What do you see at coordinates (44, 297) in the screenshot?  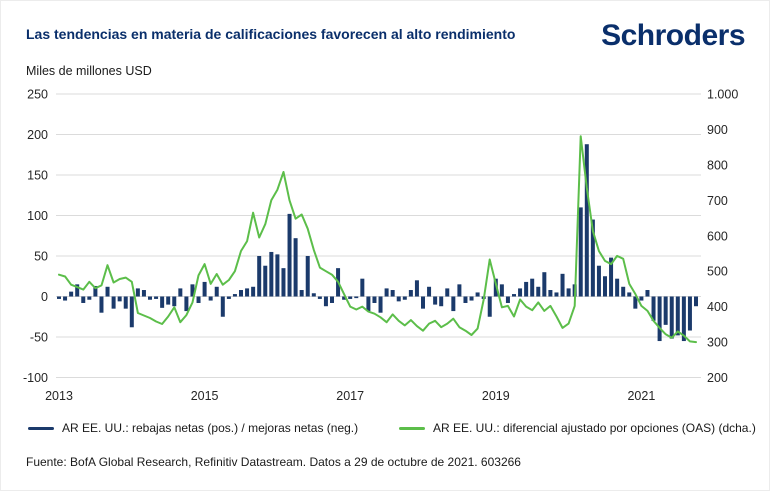 I see `svg-text: 0` at bounding box center [44, 297].